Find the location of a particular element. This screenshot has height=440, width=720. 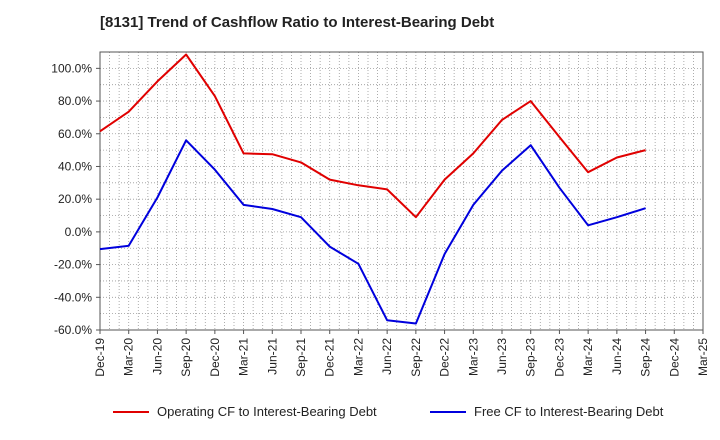

y-tick-label: 20.0% is located at coordinates (75, 199).